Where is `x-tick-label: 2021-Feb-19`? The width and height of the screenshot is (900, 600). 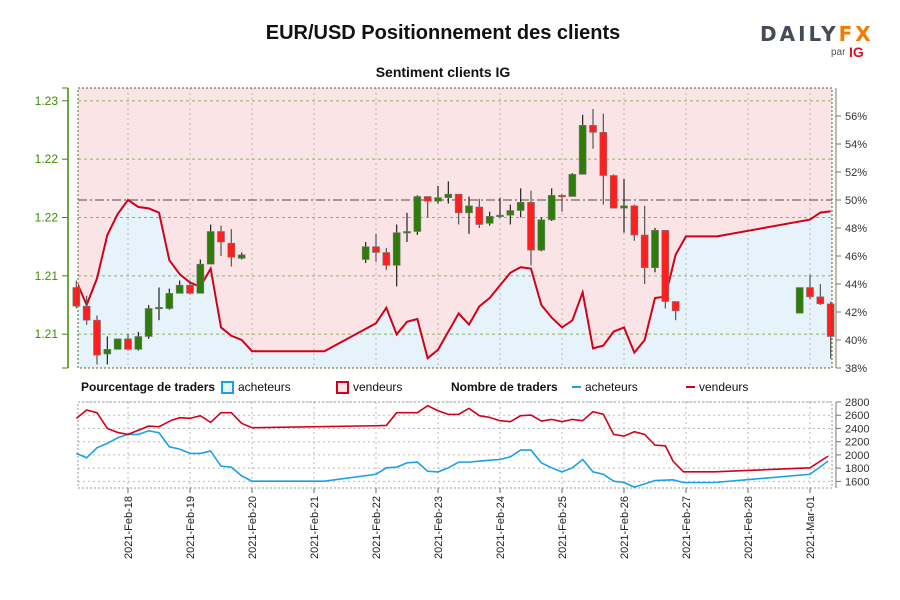 x-tick-label: 2021-Feb-19 is located at coordinates (191, 527).